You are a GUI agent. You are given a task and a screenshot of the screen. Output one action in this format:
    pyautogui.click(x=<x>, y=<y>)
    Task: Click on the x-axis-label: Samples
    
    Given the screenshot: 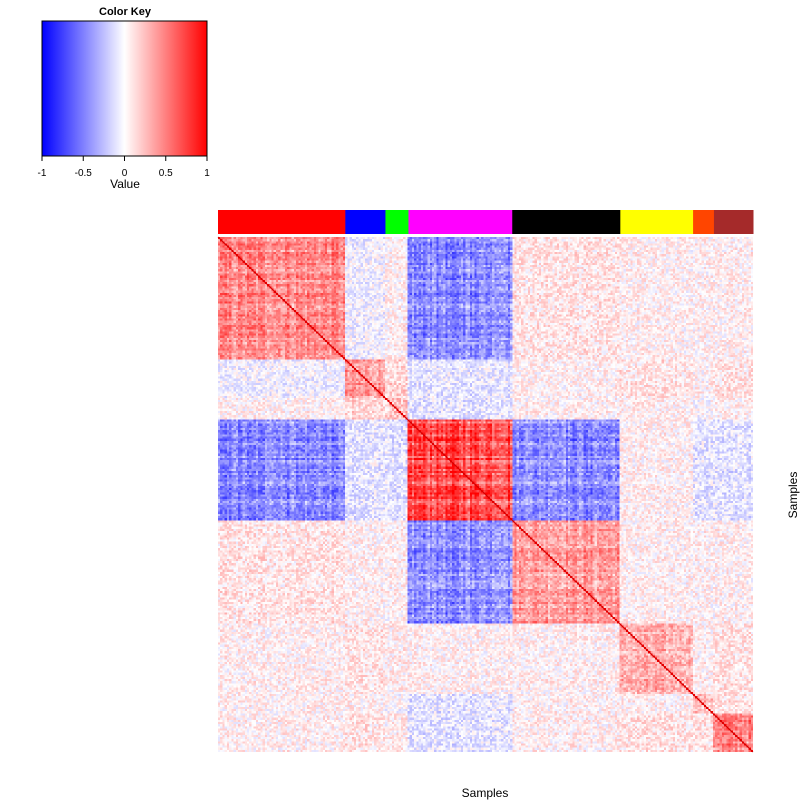 What is the action you would take?
    pyautogui.click(x=485, y=793)
    